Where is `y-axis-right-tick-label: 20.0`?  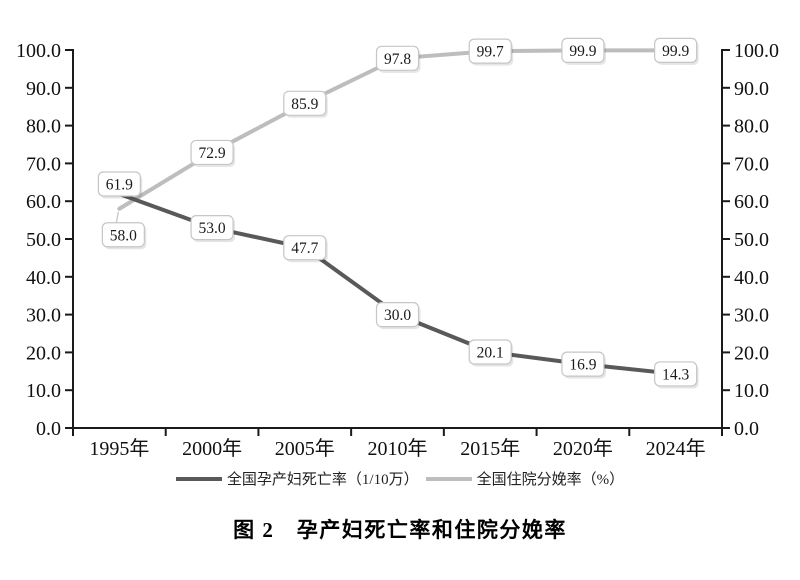
y-axis-right-tick-label: 20.0 is located at coordinates (751, 353).